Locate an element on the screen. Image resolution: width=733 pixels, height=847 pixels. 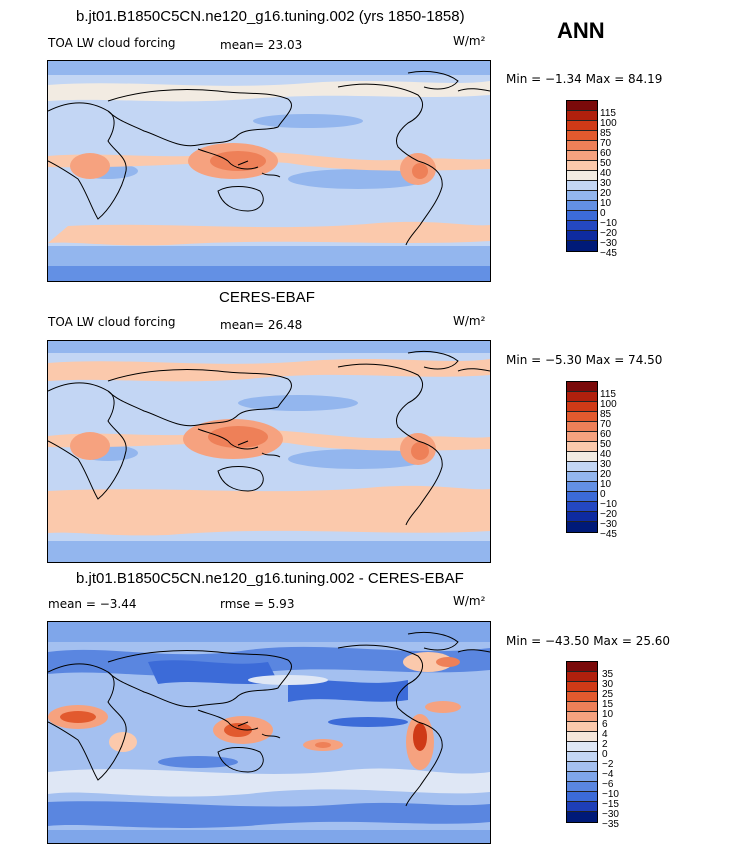
panel2-tick: 115 is located at coordinates (608, 394).